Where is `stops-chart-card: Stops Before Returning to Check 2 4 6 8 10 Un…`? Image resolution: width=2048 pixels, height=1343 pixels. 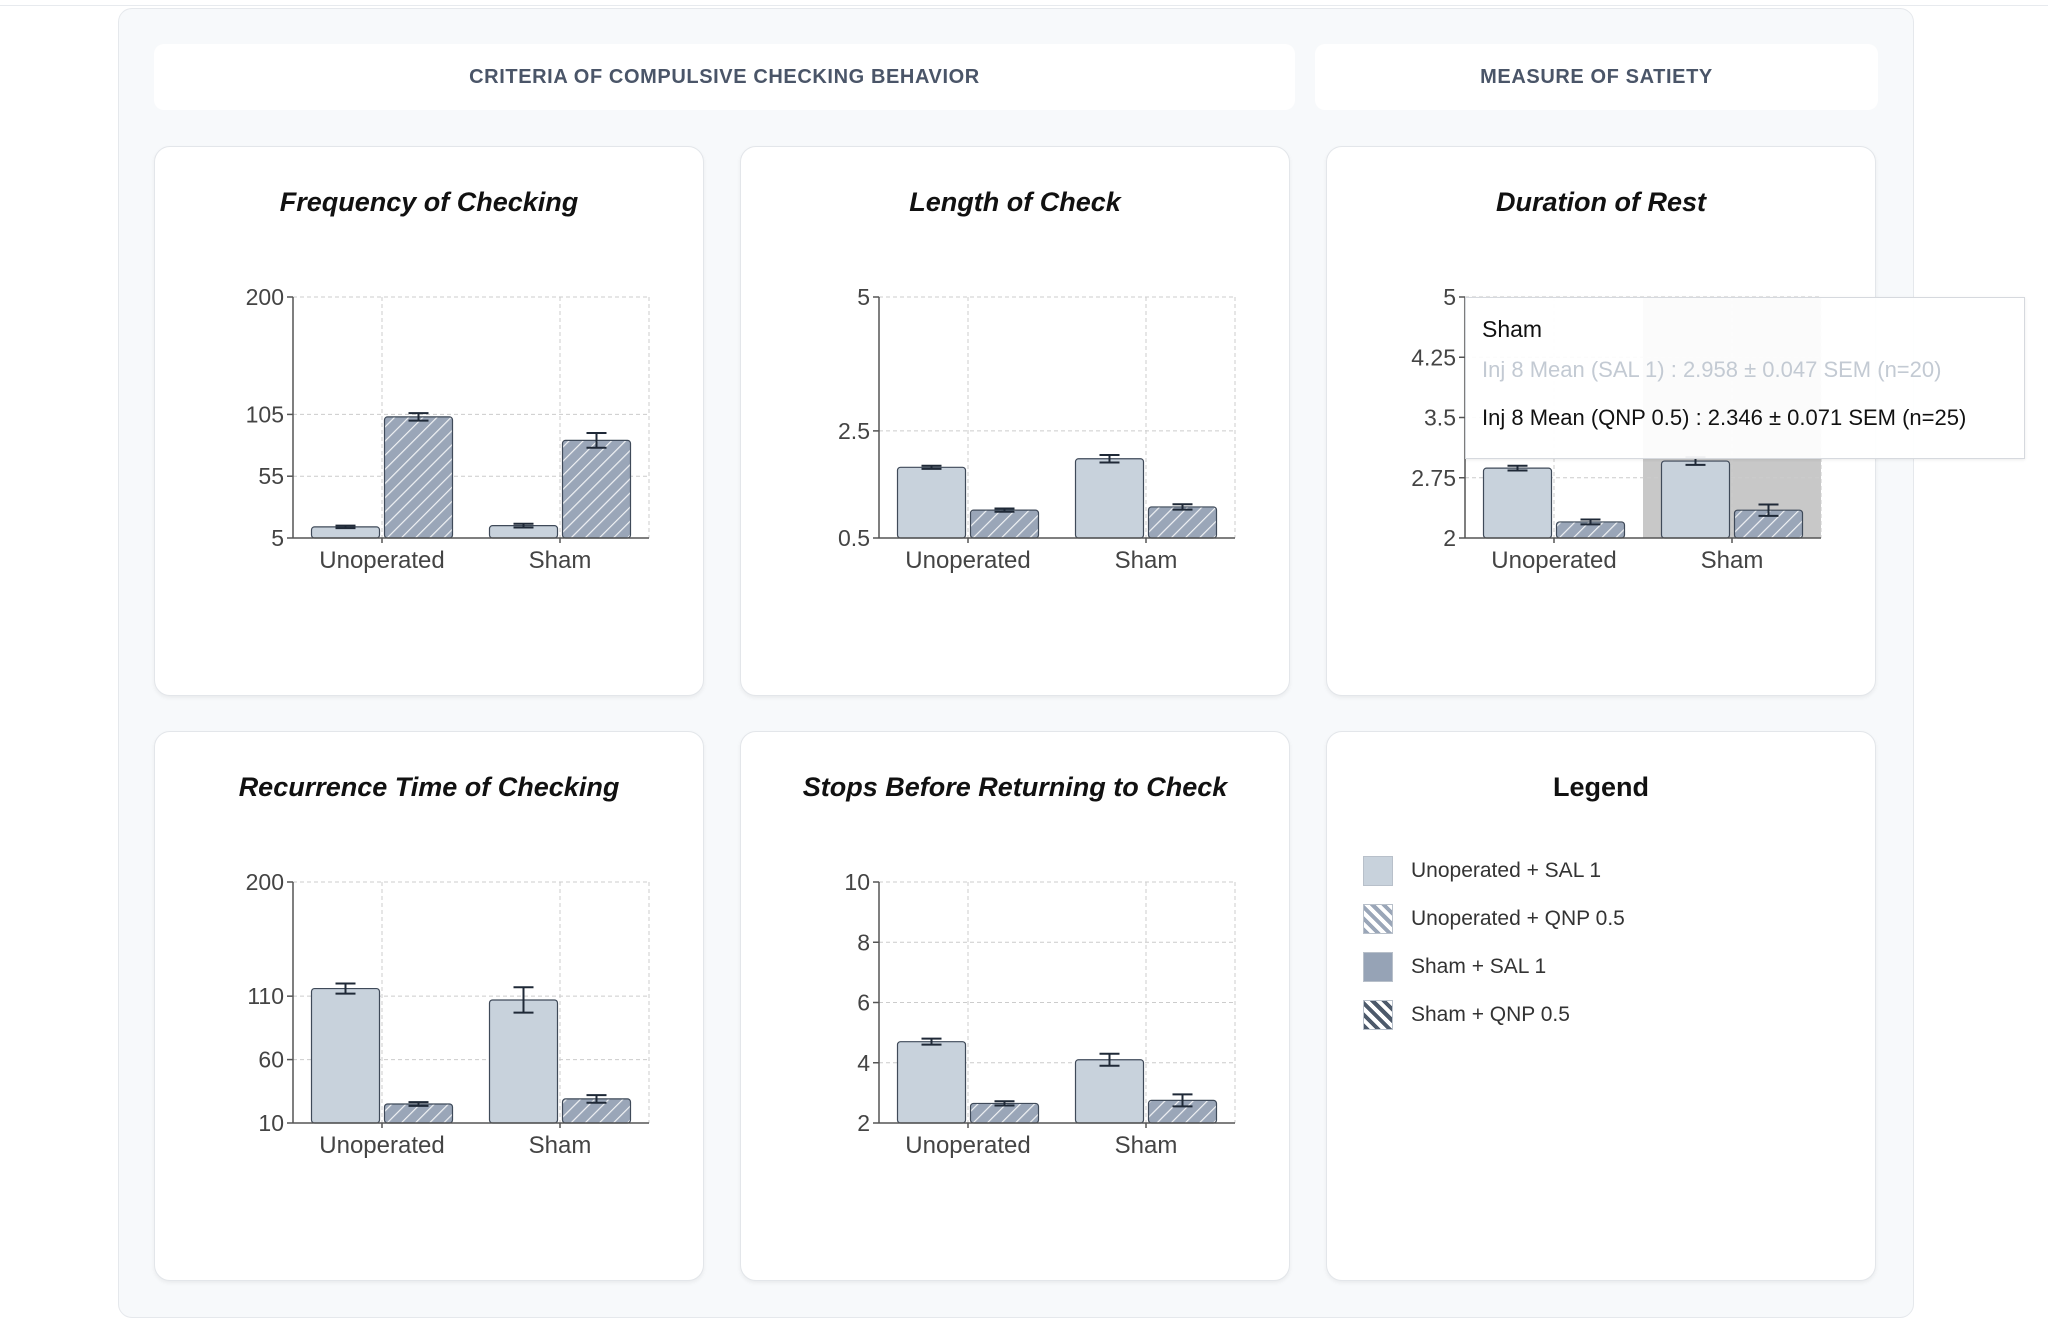 stops-chart-card: Stops Before Returning to Check 2 4 6 8 10 Un… is located at coordinates (1015, 1006).